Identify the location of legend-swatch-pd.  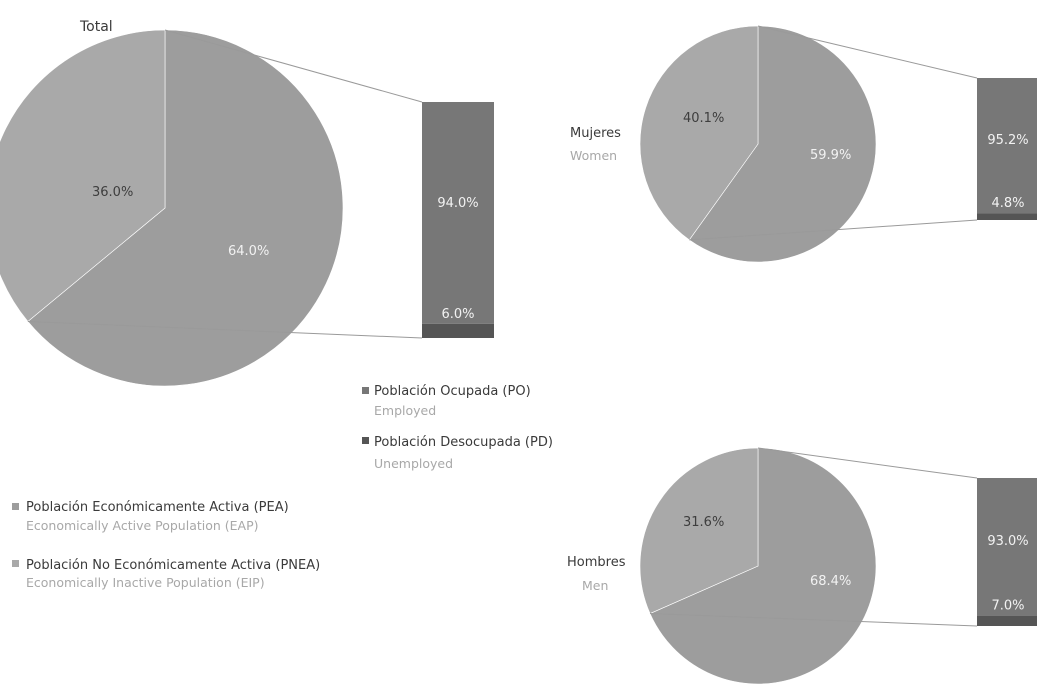
(365, 440).